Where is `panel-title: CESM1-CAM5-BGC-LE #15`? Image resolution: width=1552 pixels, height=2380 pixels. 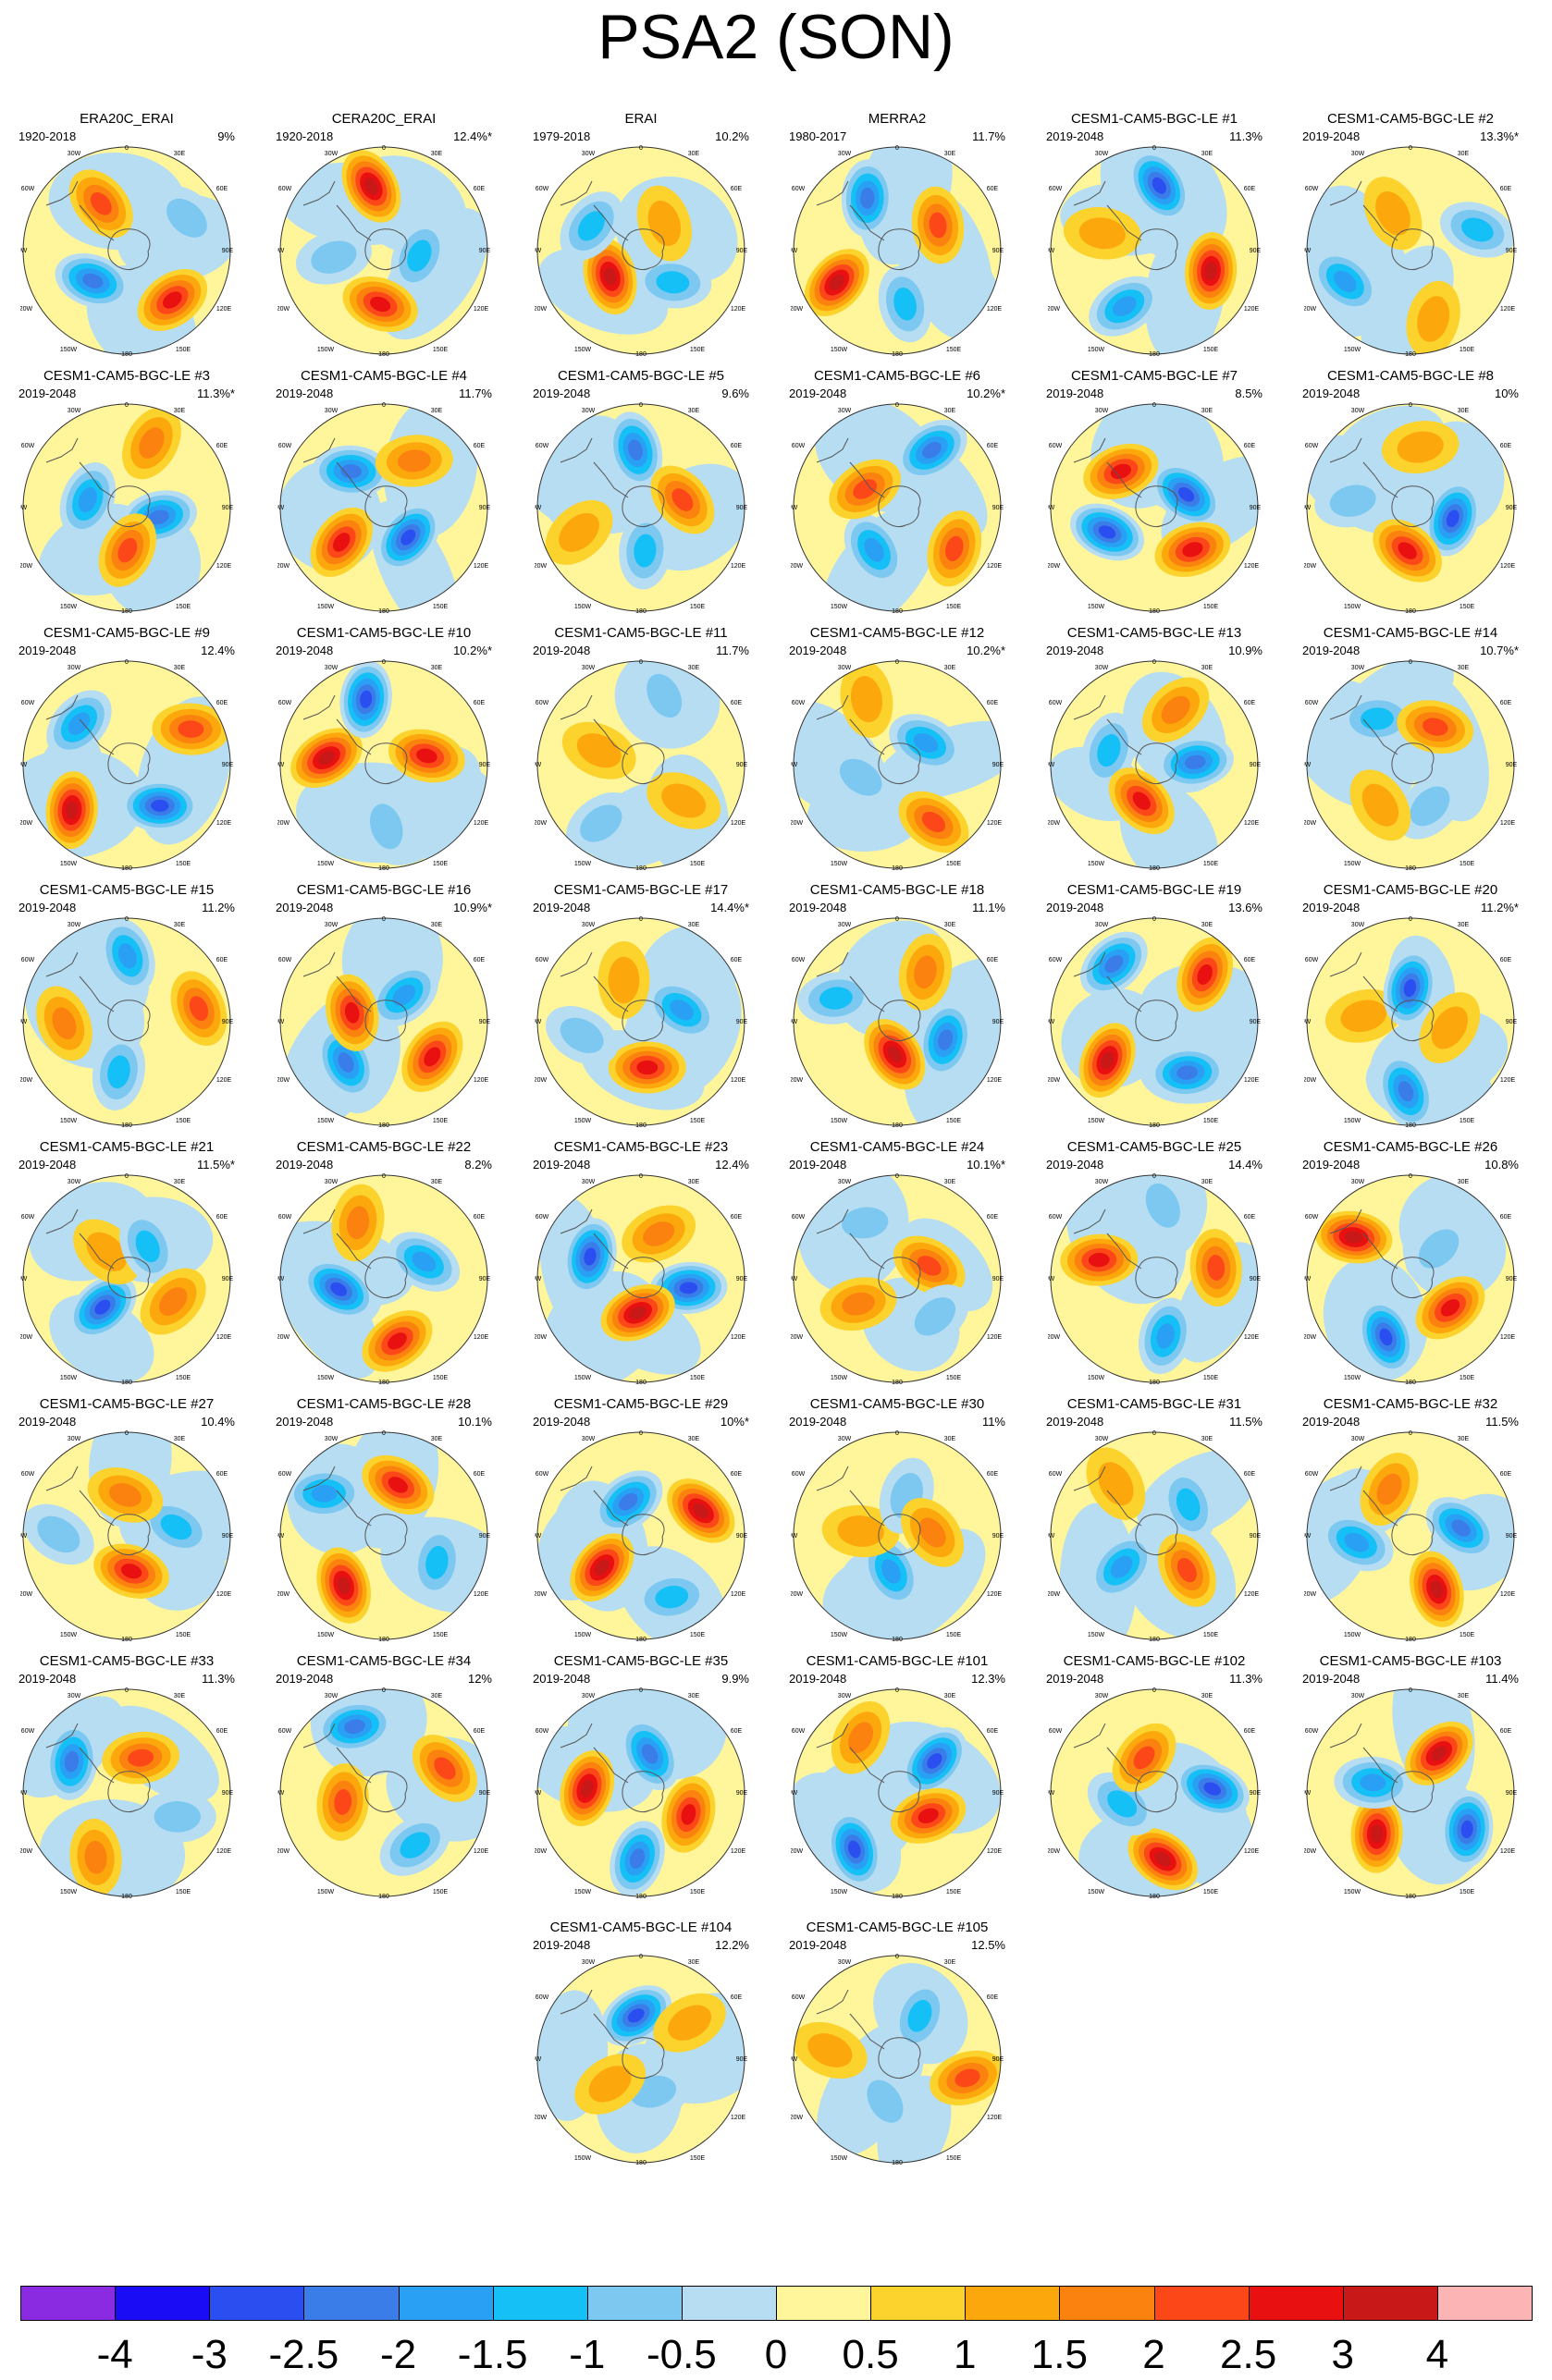
panel-title: CESM1-CAM5-BGC-LE #15 is located at coordinates (127, 890).